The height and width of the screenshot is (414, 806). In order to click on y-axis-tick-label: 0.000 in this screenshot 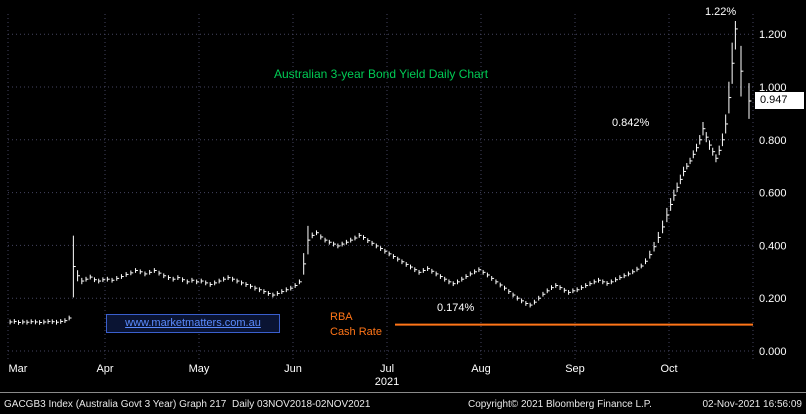, I will do `click(773, 352)`.